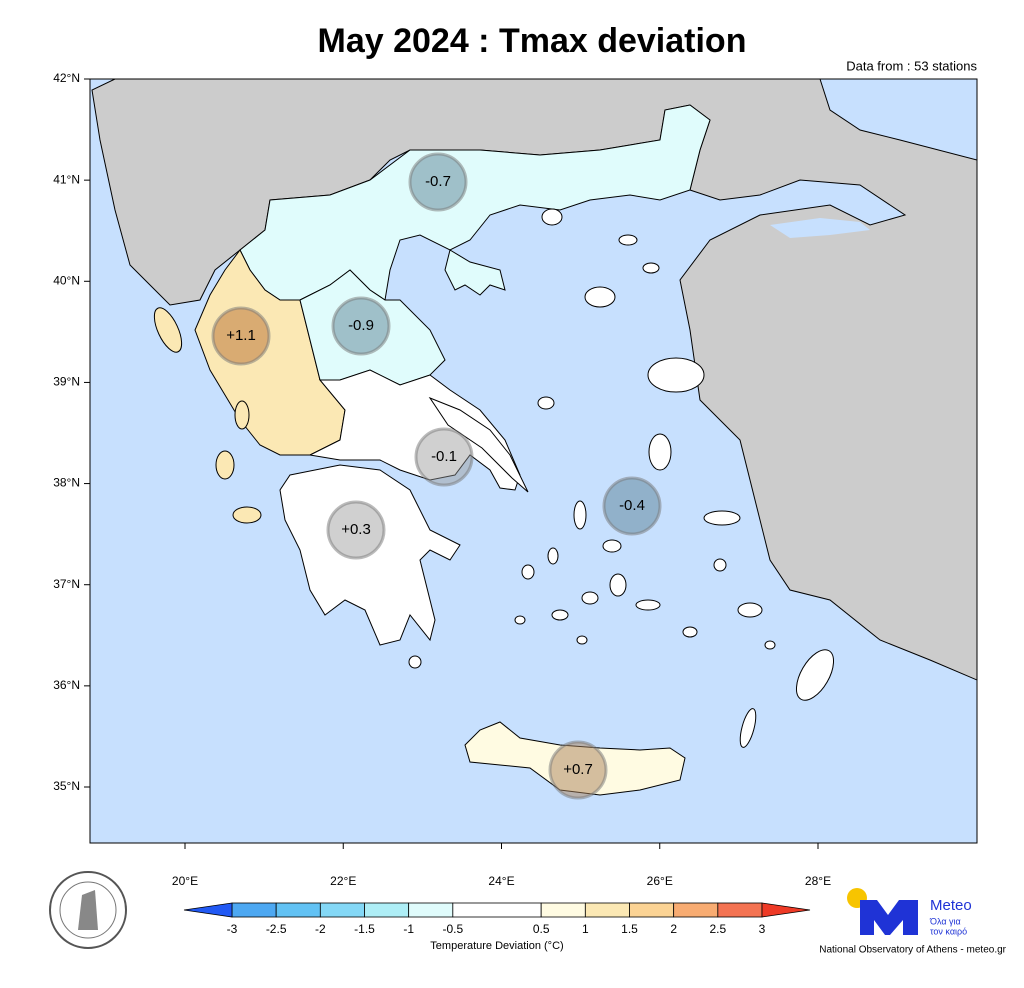 The width and height of the screenshot is (1024, 988). I want to click on lat-tick-label: 41°N, so click(66, 179).